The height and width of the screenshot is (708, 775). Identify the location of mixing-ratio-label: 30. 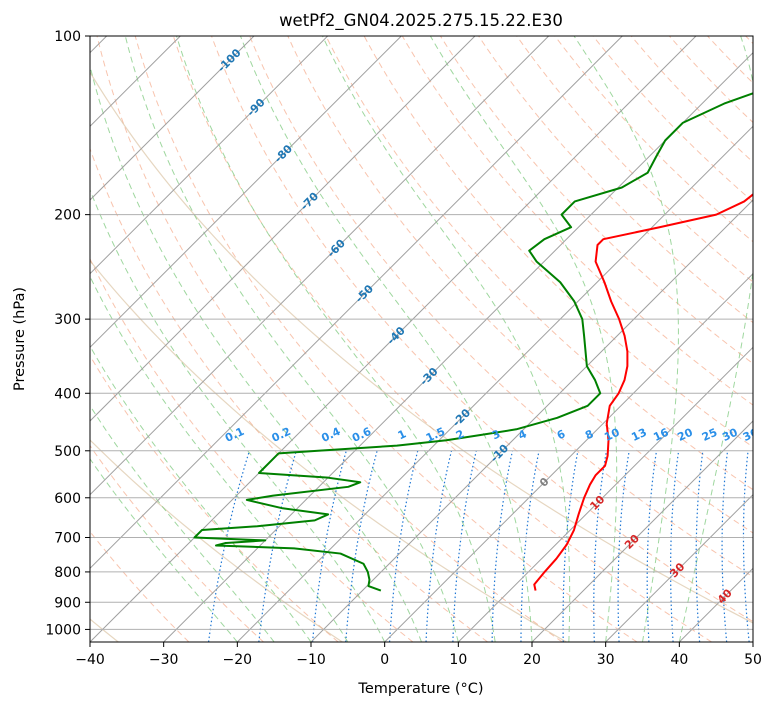
(730, 435).